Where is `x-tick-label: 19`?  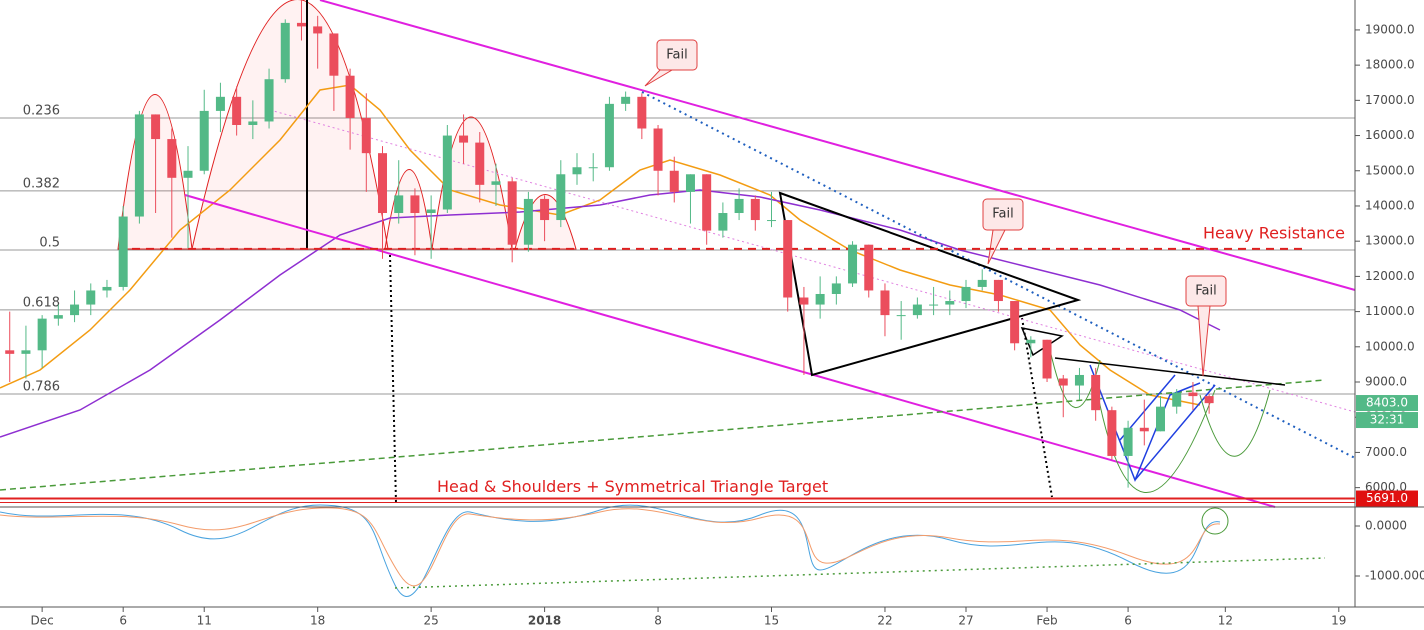 x-tick-label: 19 is located at coordinates (1338, 621).